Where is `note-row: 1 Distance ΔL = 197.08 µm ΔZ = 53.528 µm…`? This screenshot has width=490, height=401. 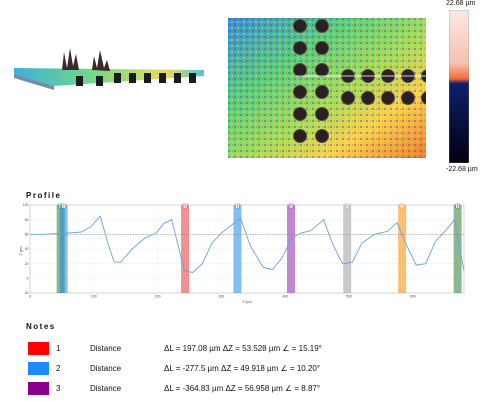
note-row: 1 Distance ΔL = 197.08 µm ΔZ = 53.528 µm… is located at coordinates (246, 349).